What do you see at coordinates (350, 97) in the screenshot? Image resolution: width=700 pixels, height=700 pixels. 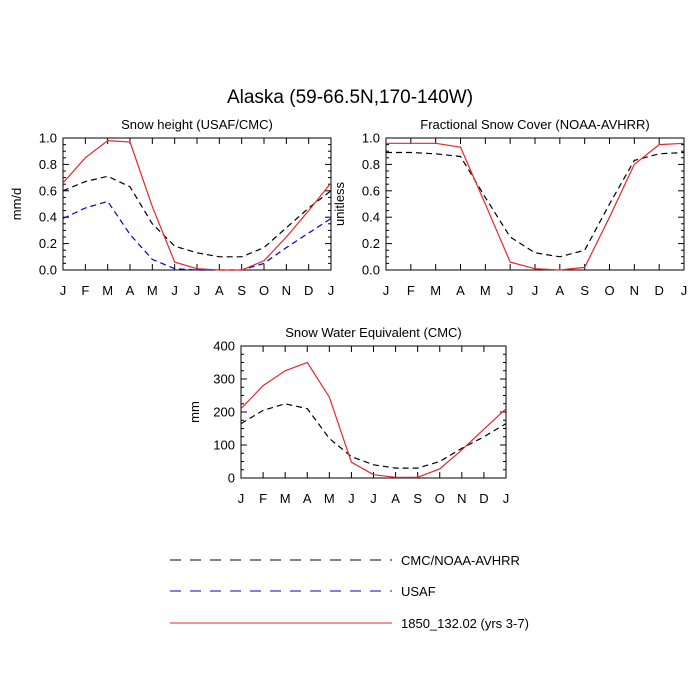 I see `figure-title: Alaska (59-66.5N,170-140W)` at bounding box center [350, 97].